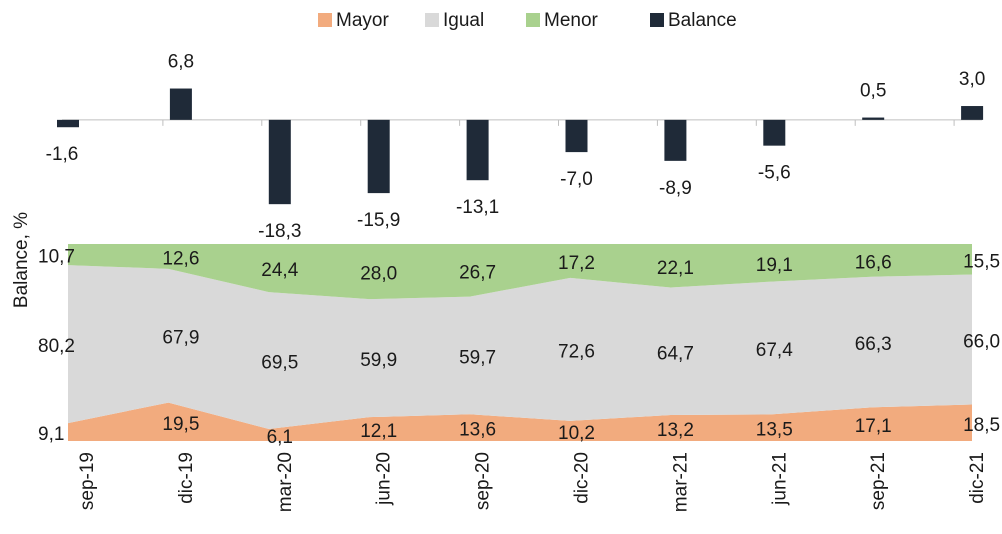  Describe the element at coordinates (774, 265) in the screenshot. I see `data-label: 19,1` at that location.